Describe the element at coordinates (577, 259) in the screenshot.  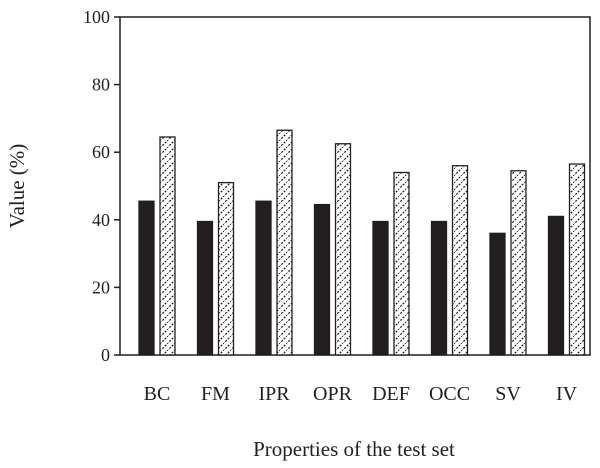
I see `bar-iv-hatched` at that location.